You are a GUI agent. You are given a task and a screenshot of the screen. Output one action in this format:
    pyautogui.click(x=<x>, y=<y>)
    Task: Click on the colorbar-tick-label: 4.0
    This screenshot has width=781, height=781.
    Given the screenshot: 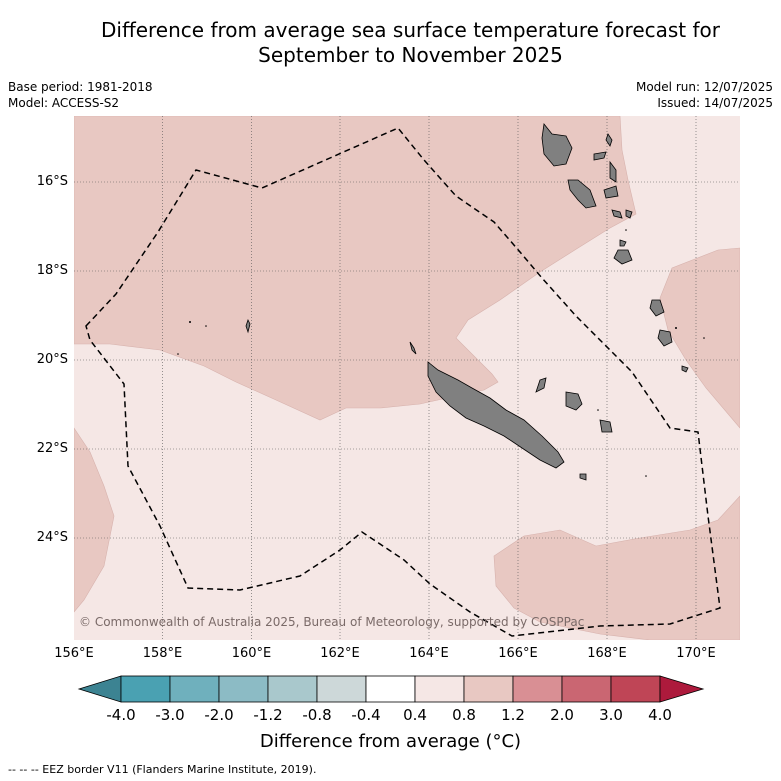 What is the action you would take?
    pyautogui.click(x=660, y=715)
    